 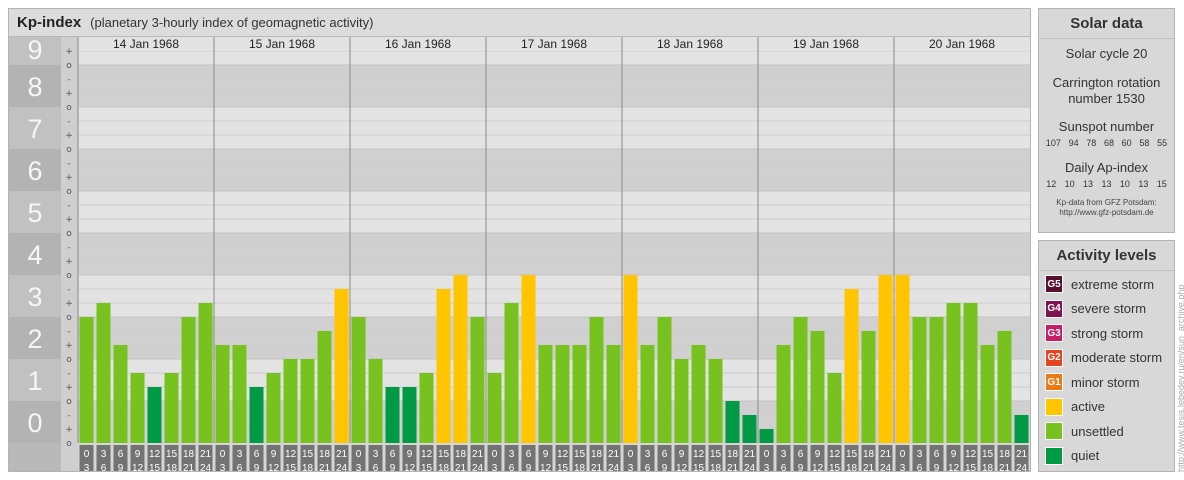 What do you see at coordinates (1109, 309) in the screenshot?
I see `legend-label: severe storm` at bounding box center [1109, 309].